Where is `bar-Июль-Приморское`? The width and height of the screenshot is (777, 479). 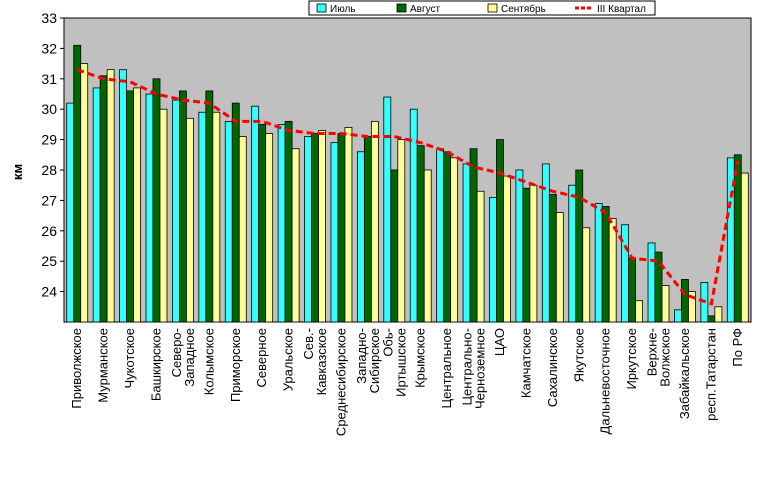 bar-Июль-Приморское is located at coordinates (228, 221).